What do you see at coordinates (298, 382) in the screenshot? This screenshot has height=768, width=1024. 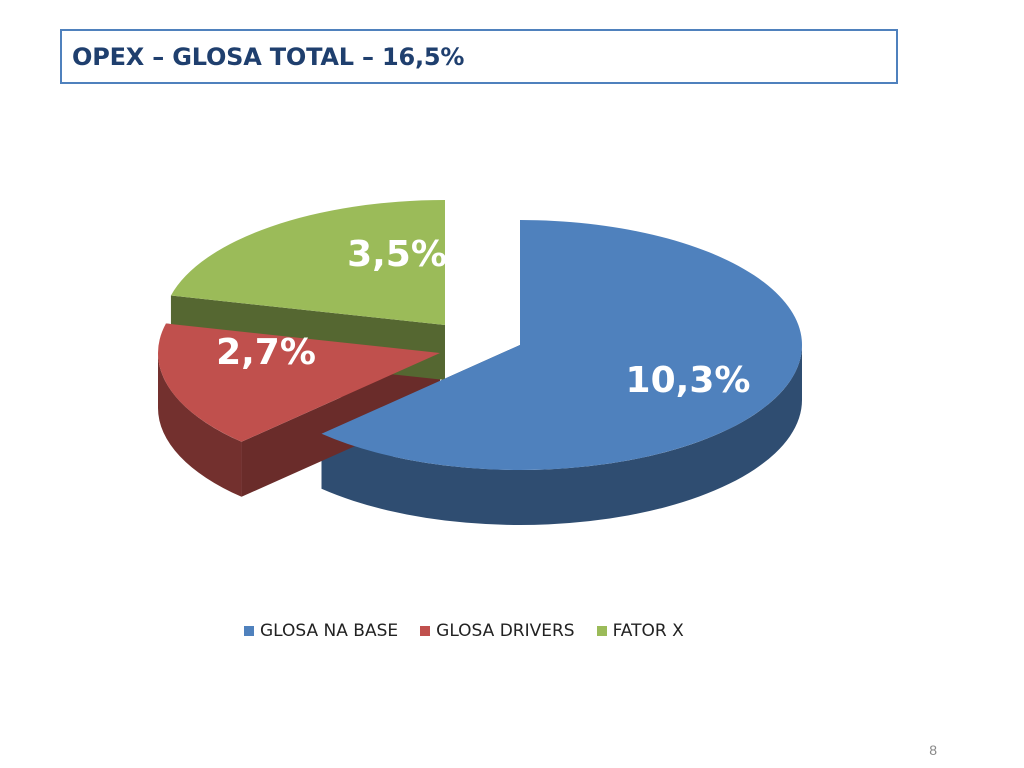 I see `pie-slice-glosa-drivers` at bounding box center [298, 382].